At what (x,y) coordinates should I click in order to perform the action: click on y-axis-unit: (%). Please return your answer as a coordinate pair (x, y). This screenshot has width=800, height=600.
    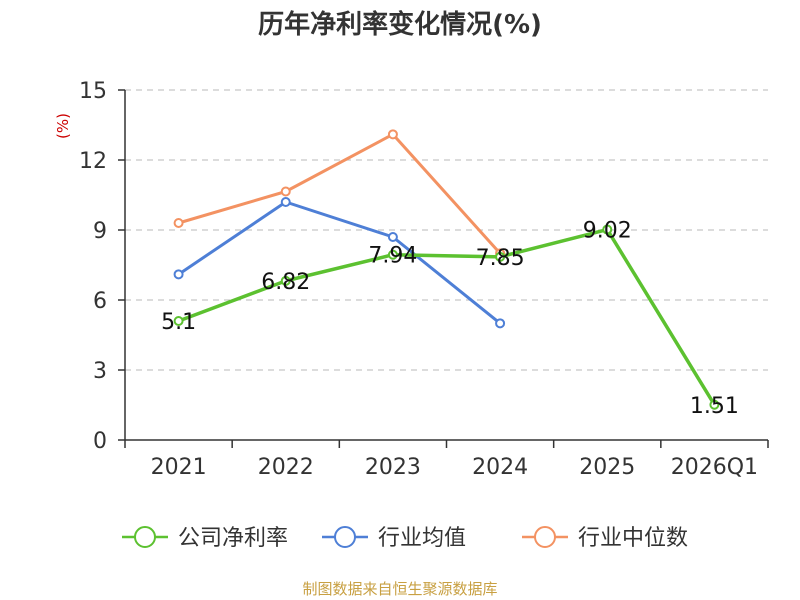
    Looking at the image, I should click on (63, 126).